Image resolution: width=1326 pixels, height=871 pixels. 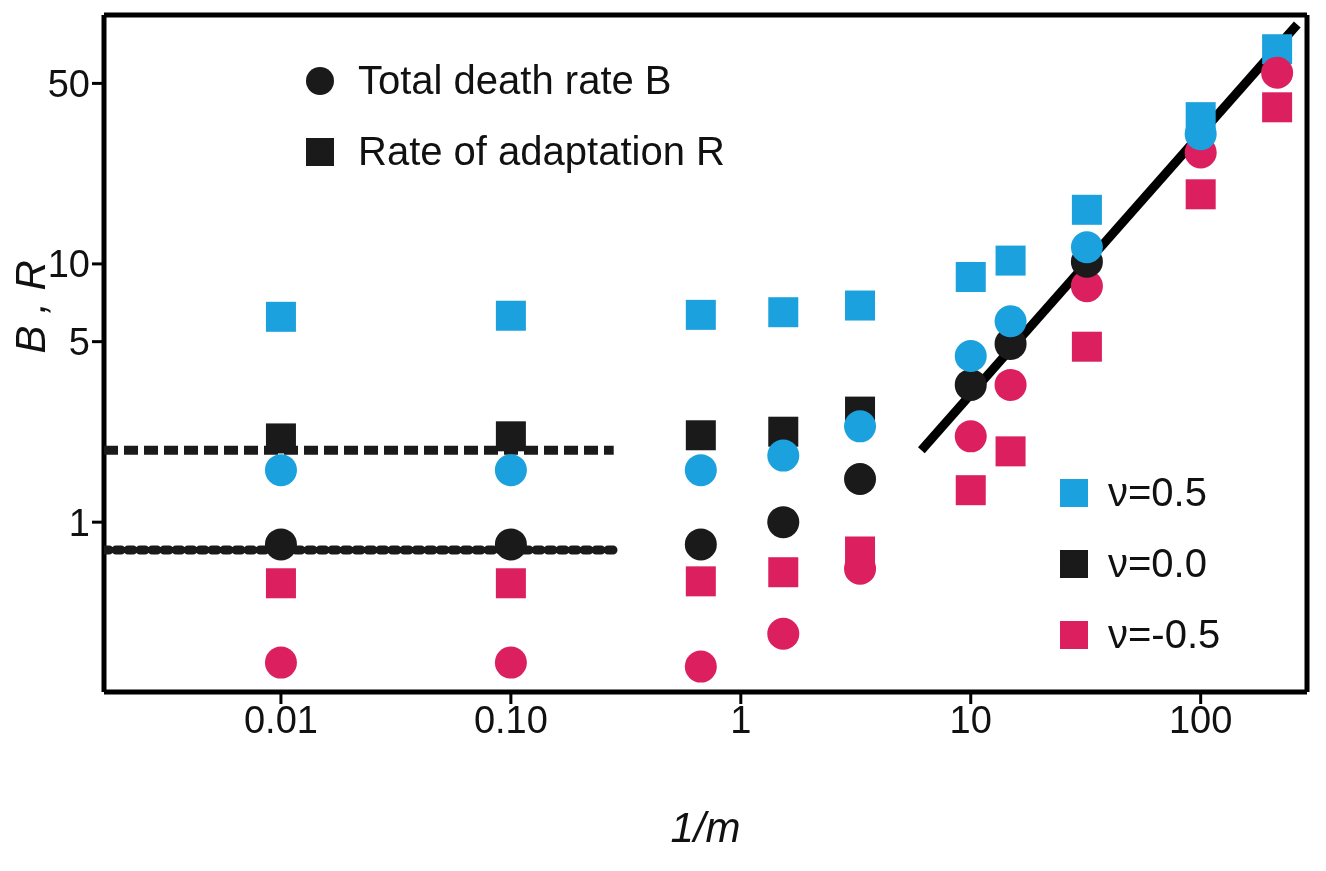 I want to click on x-tick-label: 0.01, so click(x=280, y=719).